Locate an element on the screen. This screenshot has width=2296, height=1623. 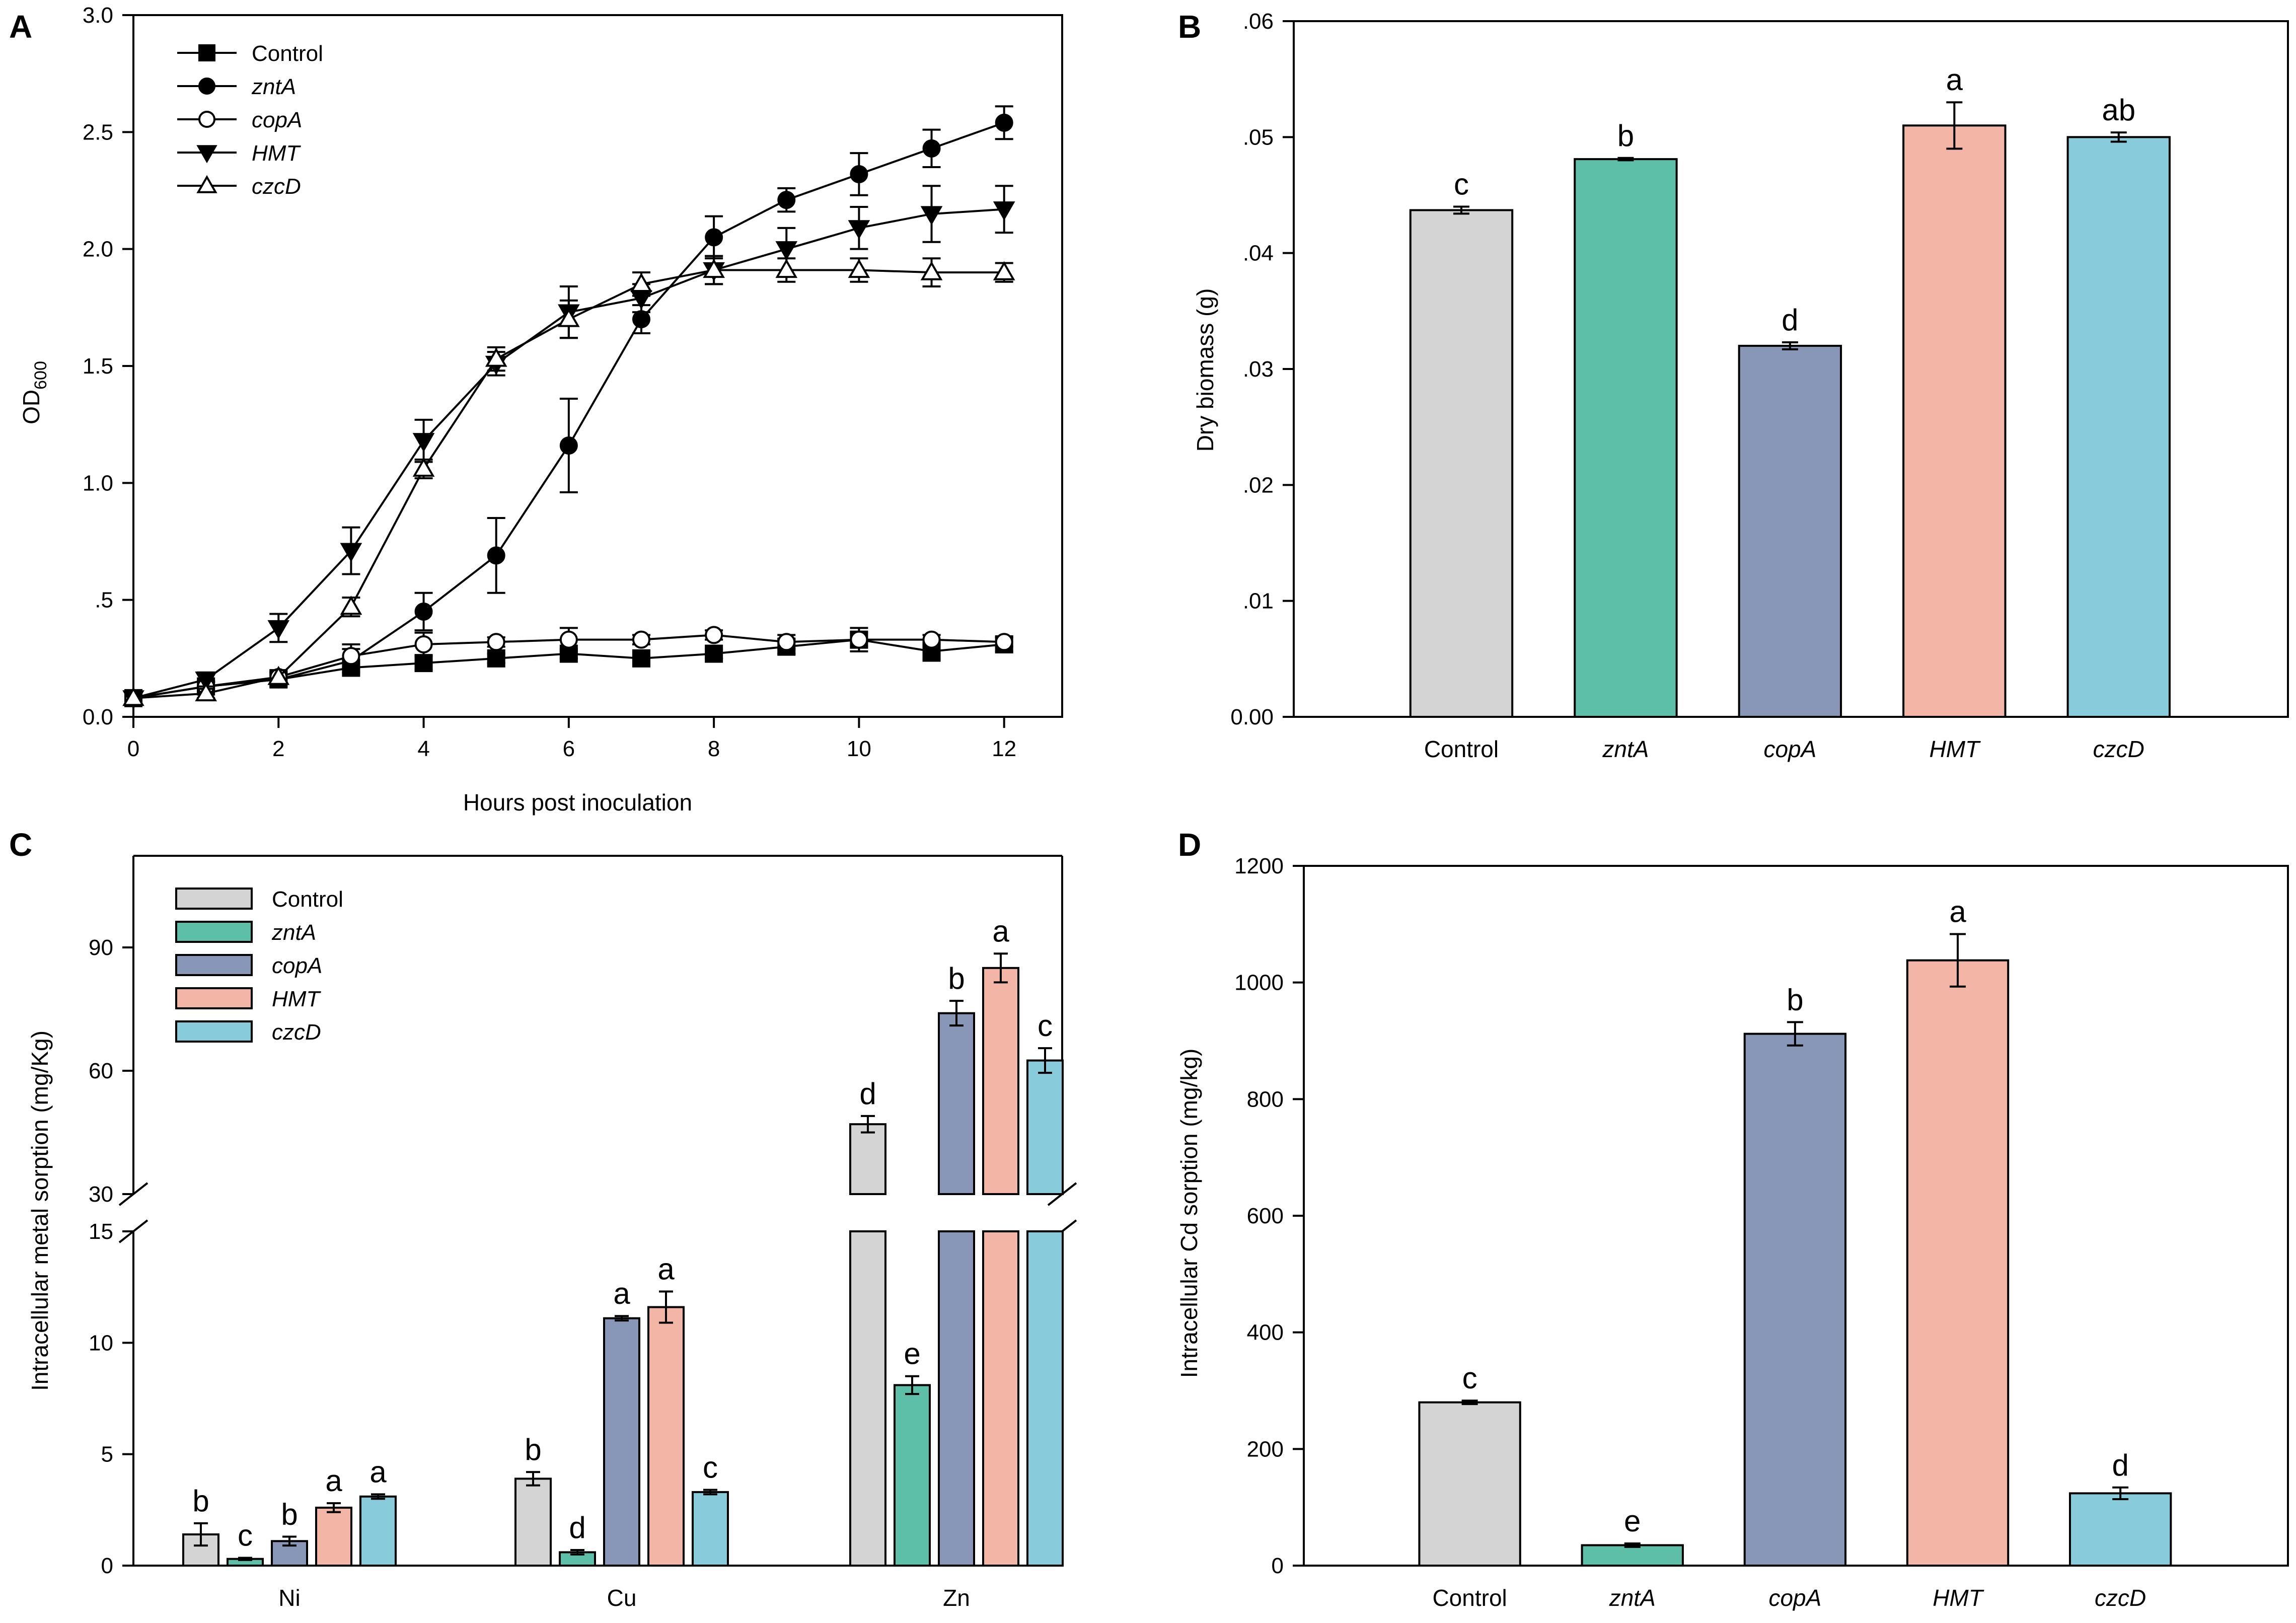
panel-a-y-axis-title-main: OD is located at coordinates (31, 407).